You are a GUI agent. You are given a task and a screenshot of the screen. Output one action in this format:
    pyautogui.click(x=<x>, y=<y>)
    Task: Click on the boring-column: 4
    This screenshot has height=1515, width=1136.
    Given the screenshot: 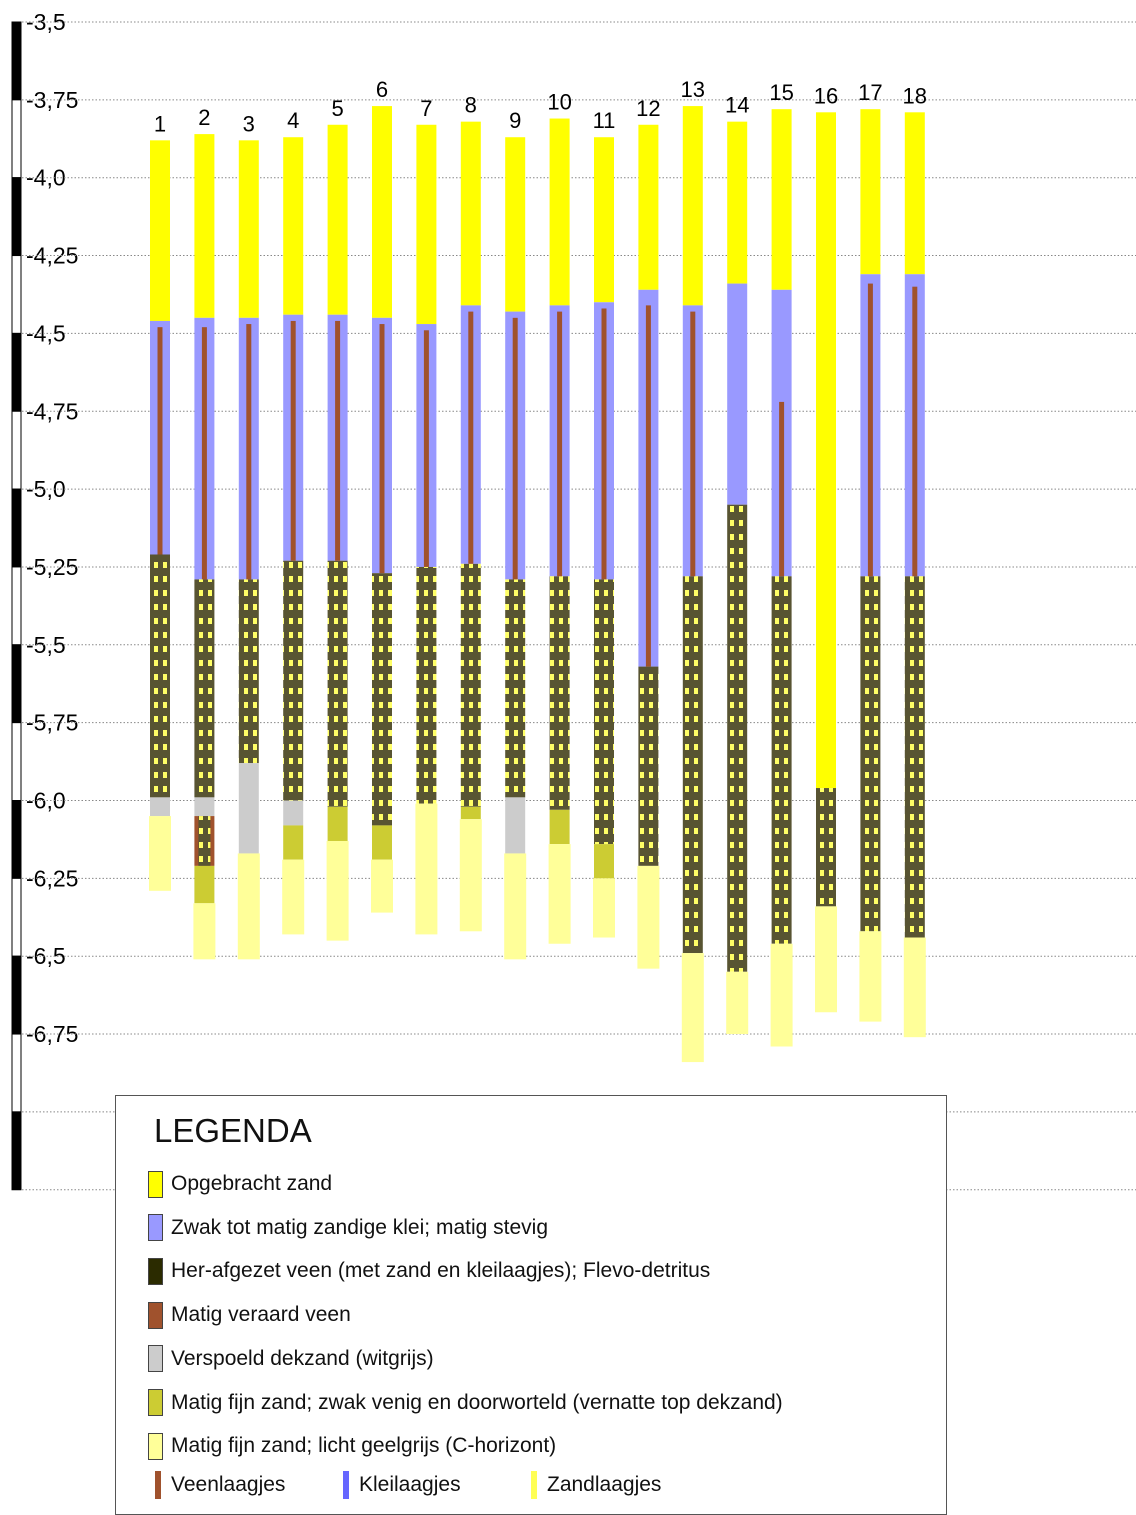 What is the action you would take?
    pyautogui.click(x=293, y=521)
    